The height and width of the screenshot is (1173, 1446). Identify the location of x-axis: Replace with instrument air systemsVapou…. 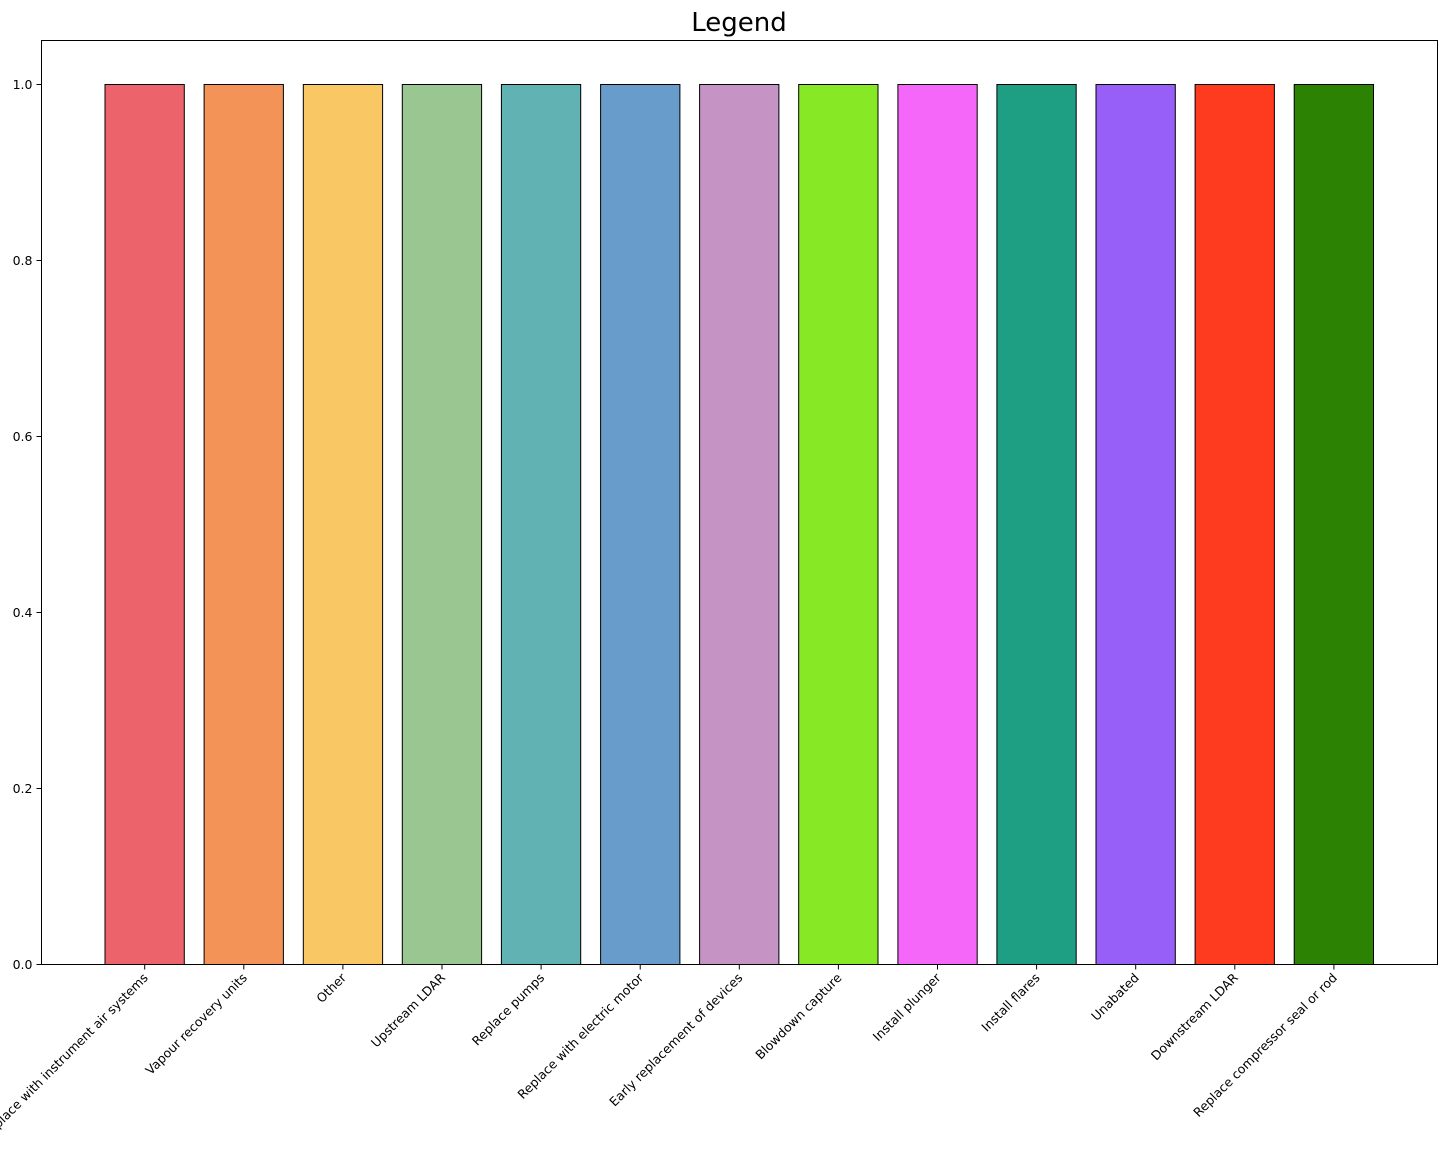
(670, 1053).